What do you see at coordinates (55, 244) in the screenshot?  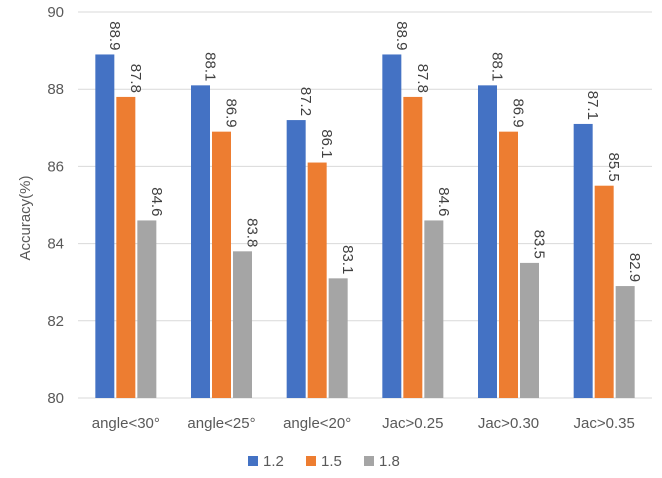 I see `y-tick-label: 84` at bounding box center [55, 244].